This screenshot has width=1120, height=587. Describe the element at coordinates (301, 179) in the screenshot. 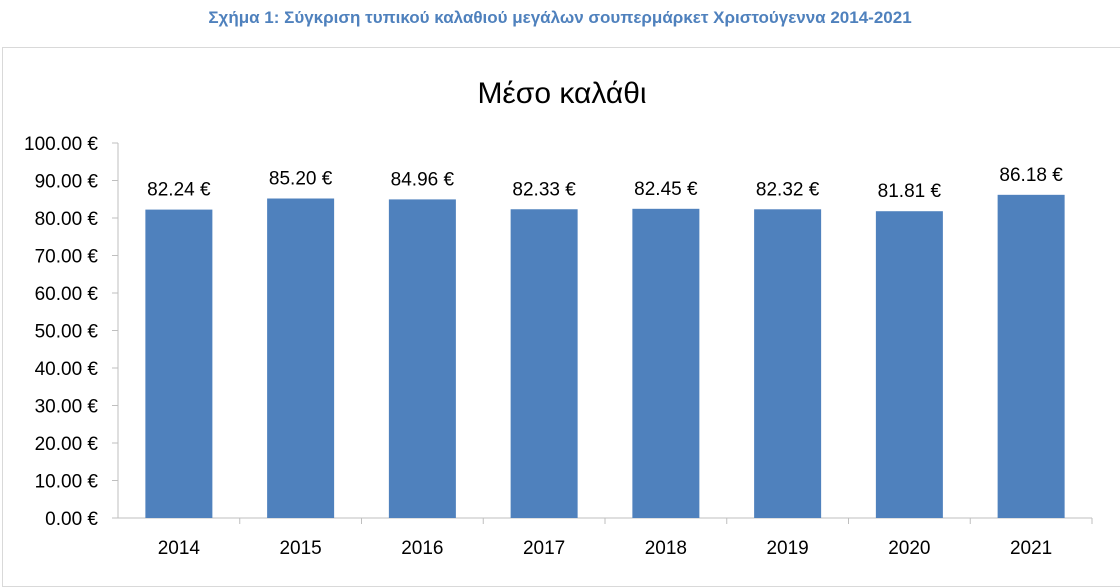

I see `data-label: 85.20 €` at that location.